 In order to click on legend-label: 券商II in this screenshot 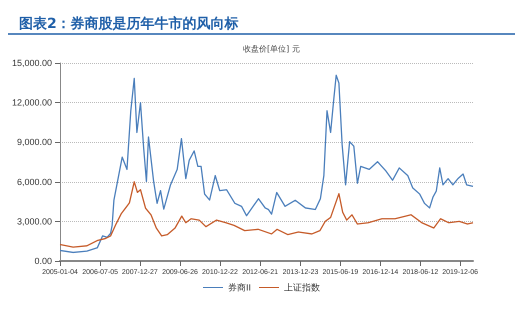, I will do `click(240, 287)`.